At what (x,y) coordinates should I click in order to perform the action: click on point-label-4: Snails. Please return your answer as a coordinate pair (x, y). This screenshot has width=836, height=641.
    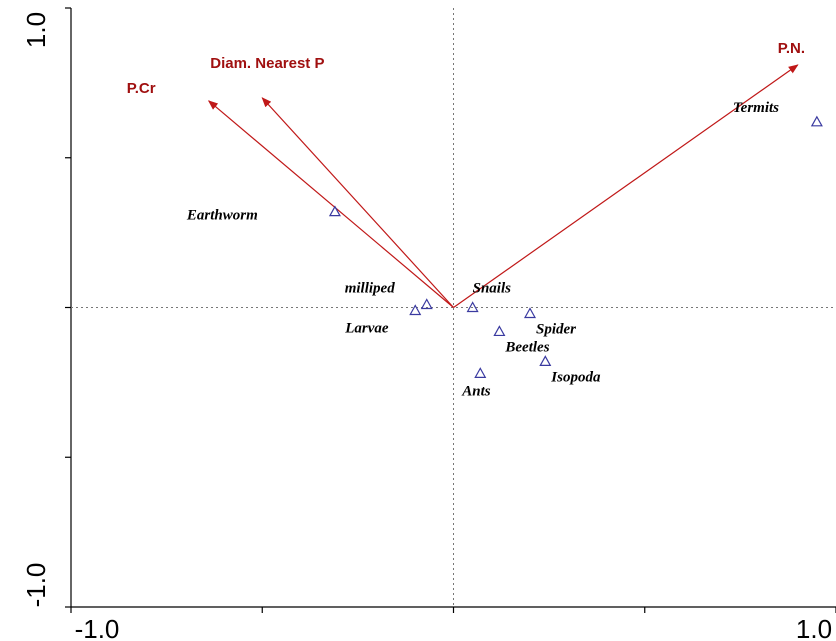
    Looking at the image, I should click on (492, 289).